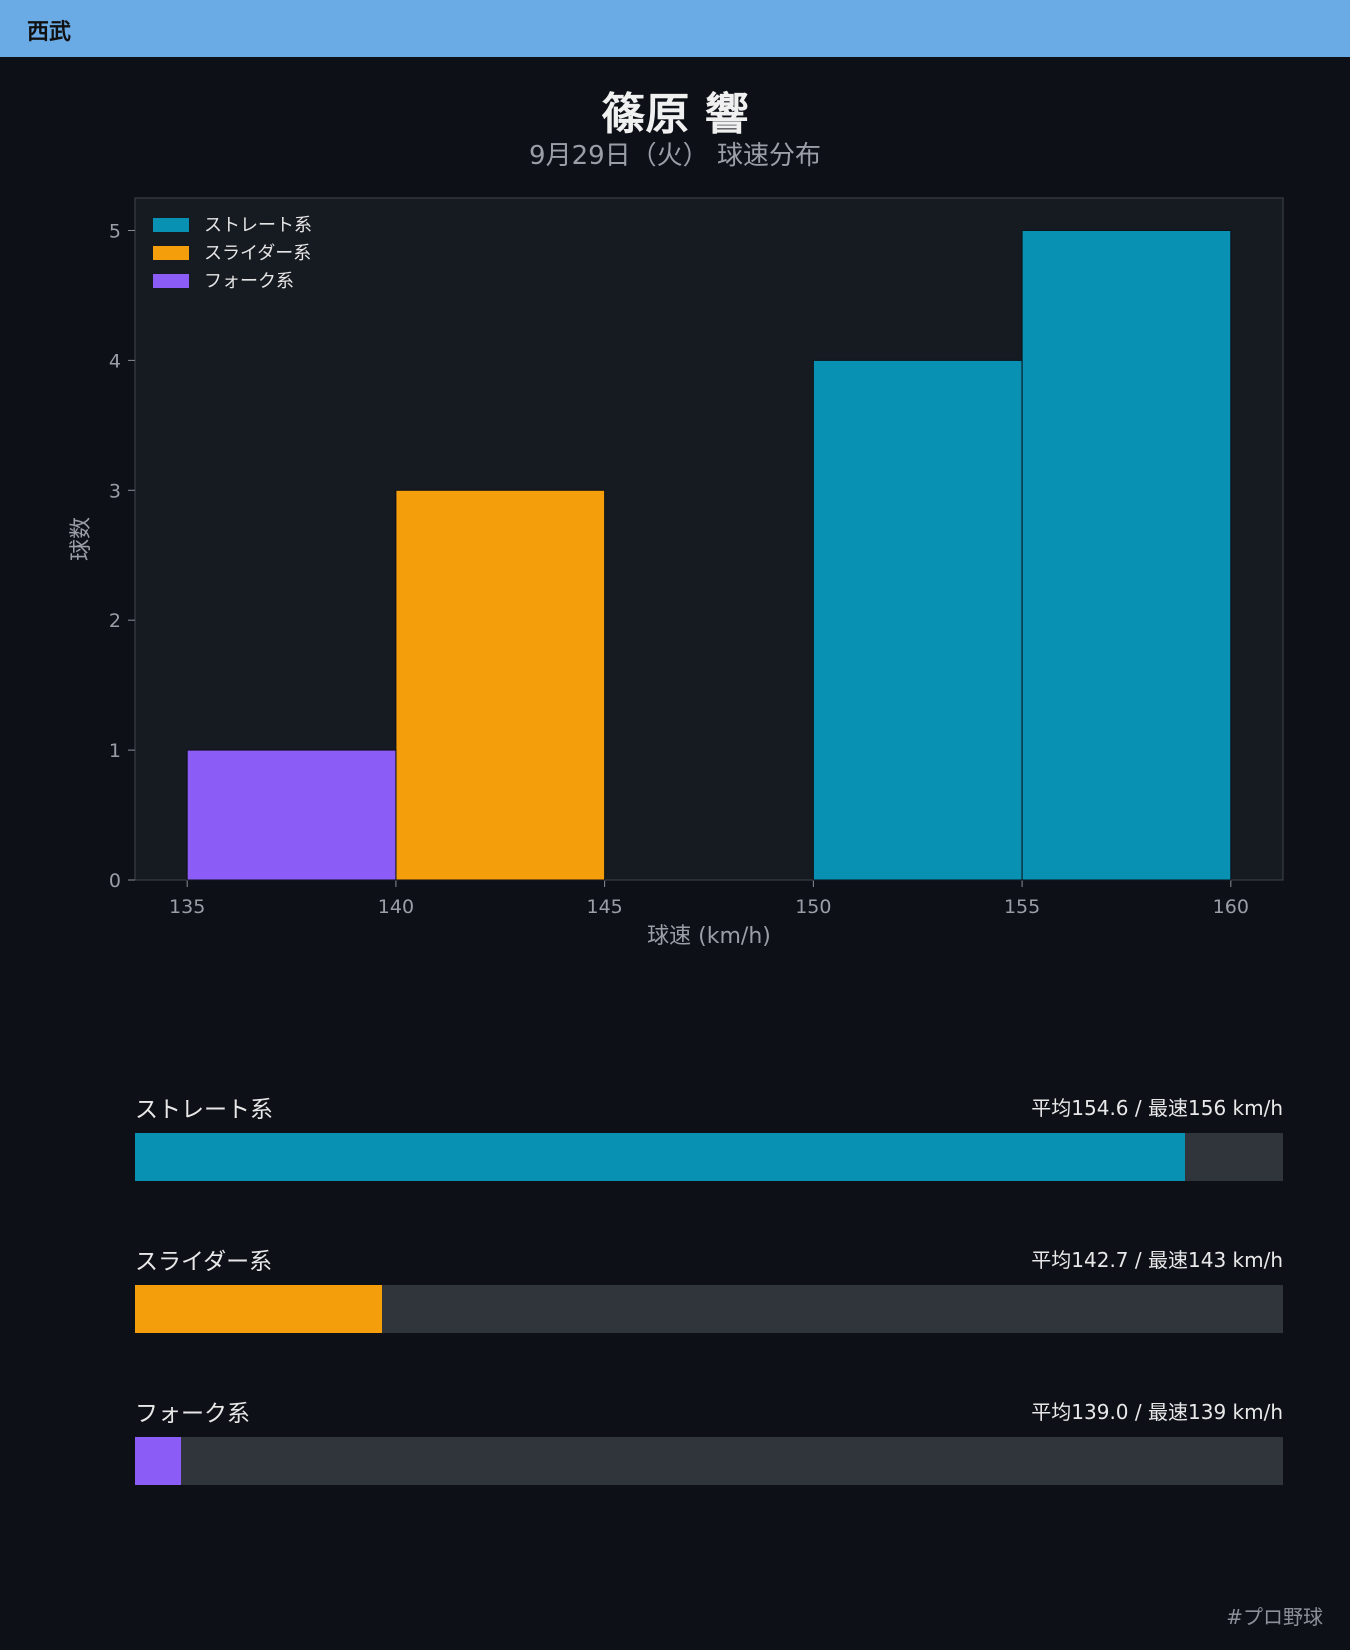 This screenshot has width=1350, height=1650. Describe the element at coordinates (813, 907) in the screenshot. I see `x-tick-label: 150` at that location.